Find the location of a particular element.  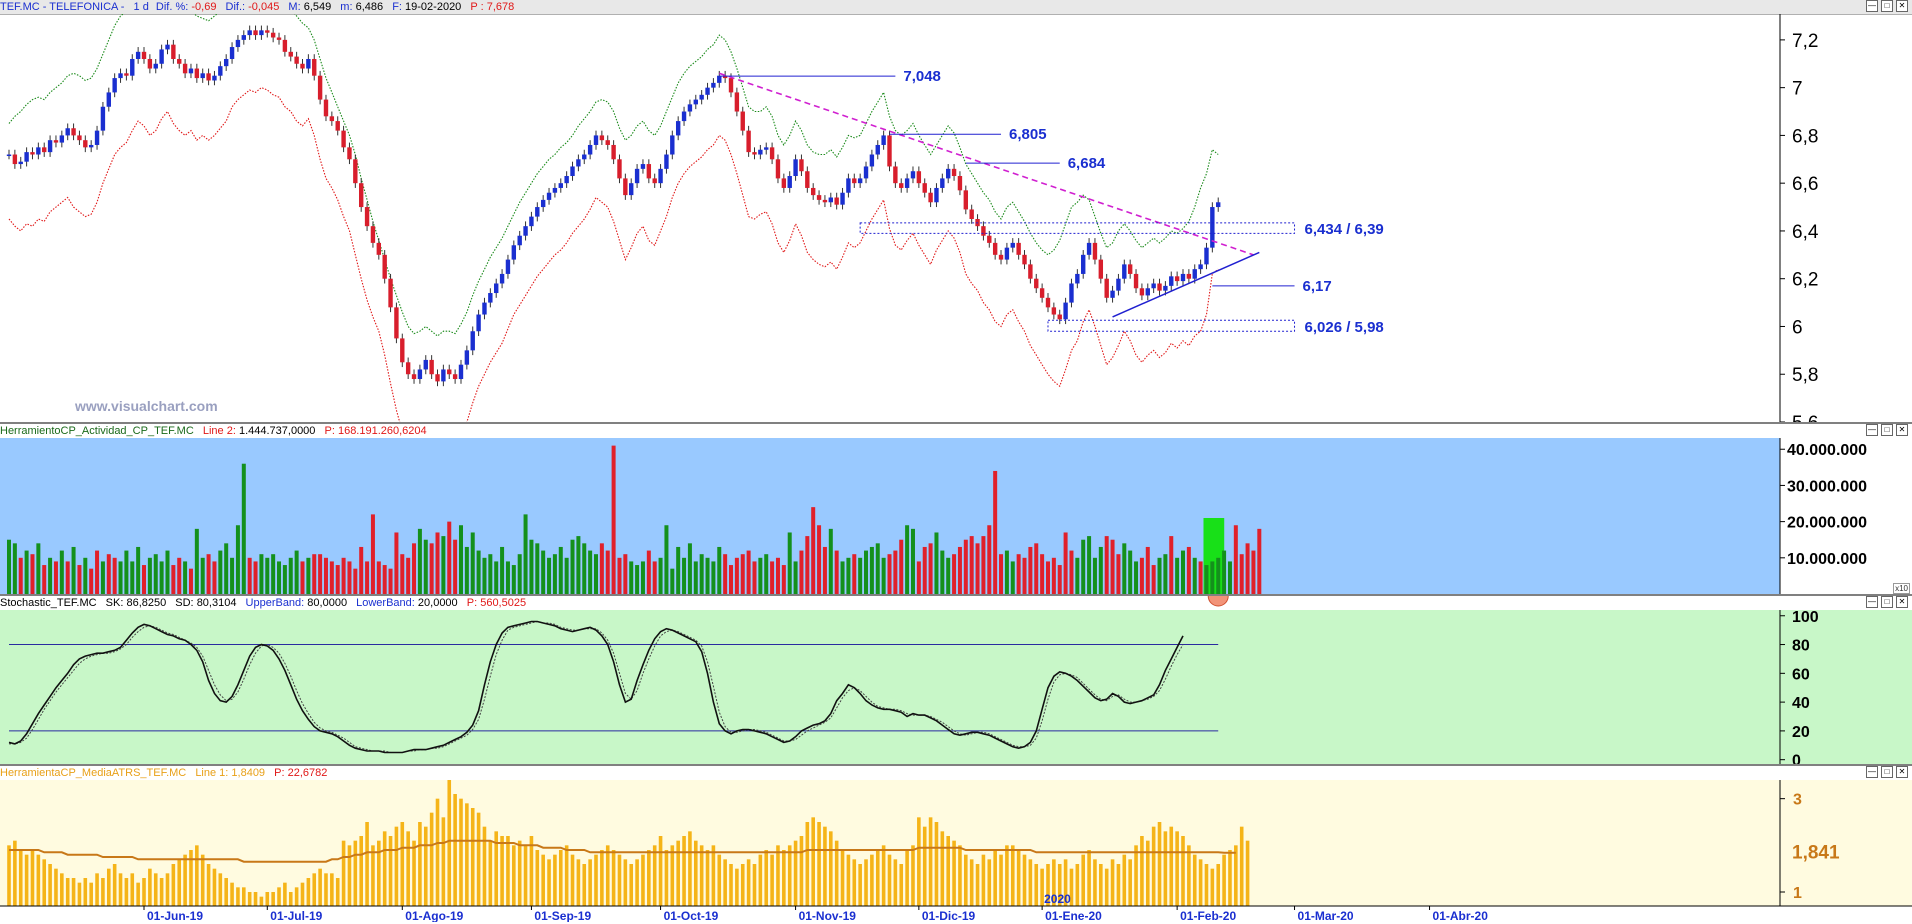

x-tick-label: 01-Oct-19 is located at coordinates (691, 915).